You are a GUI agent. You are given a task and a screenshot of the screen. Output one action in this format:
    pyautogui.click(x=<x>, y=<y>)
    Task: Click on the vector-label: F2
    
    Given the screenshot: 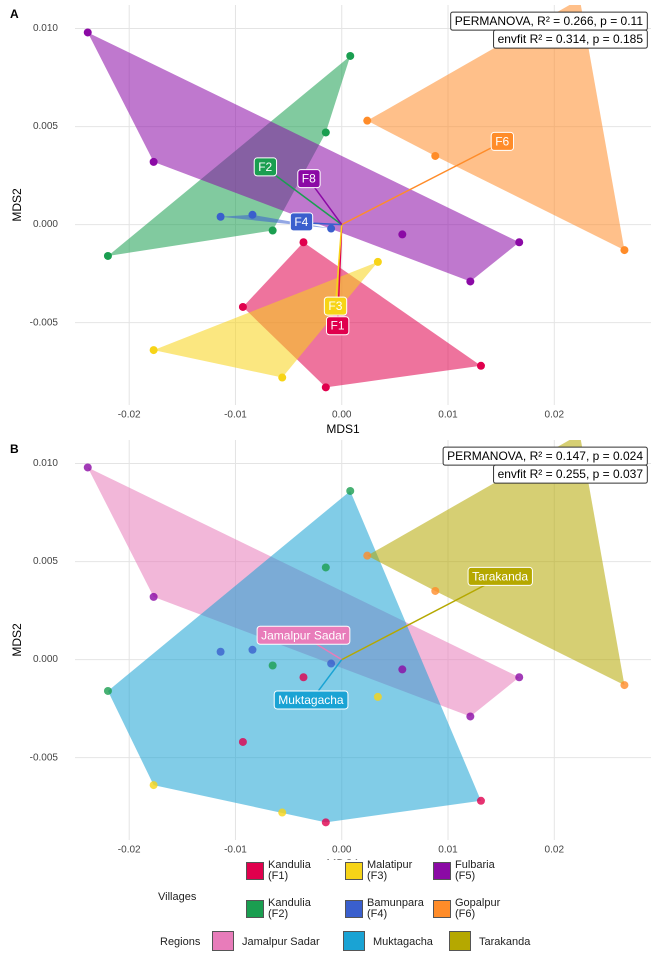 What is the action you would take?
    pyautogui.click(x=265, y=167)
    